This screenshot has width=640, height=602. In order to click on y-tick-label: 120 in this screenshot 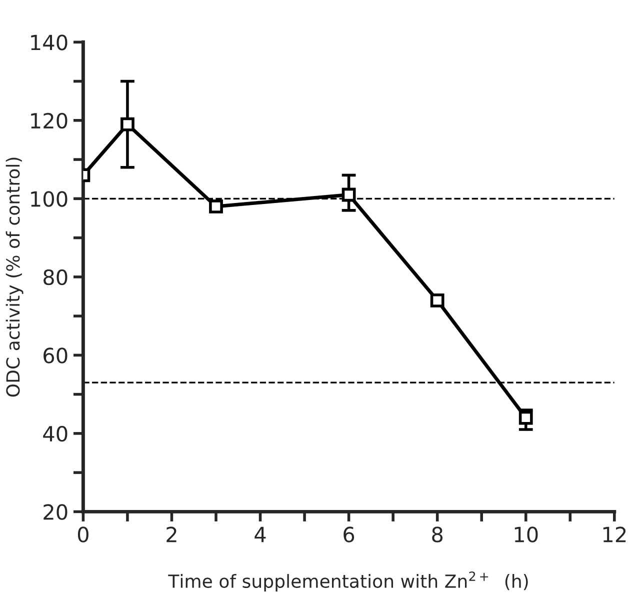, I will do `click(49, 120)`.